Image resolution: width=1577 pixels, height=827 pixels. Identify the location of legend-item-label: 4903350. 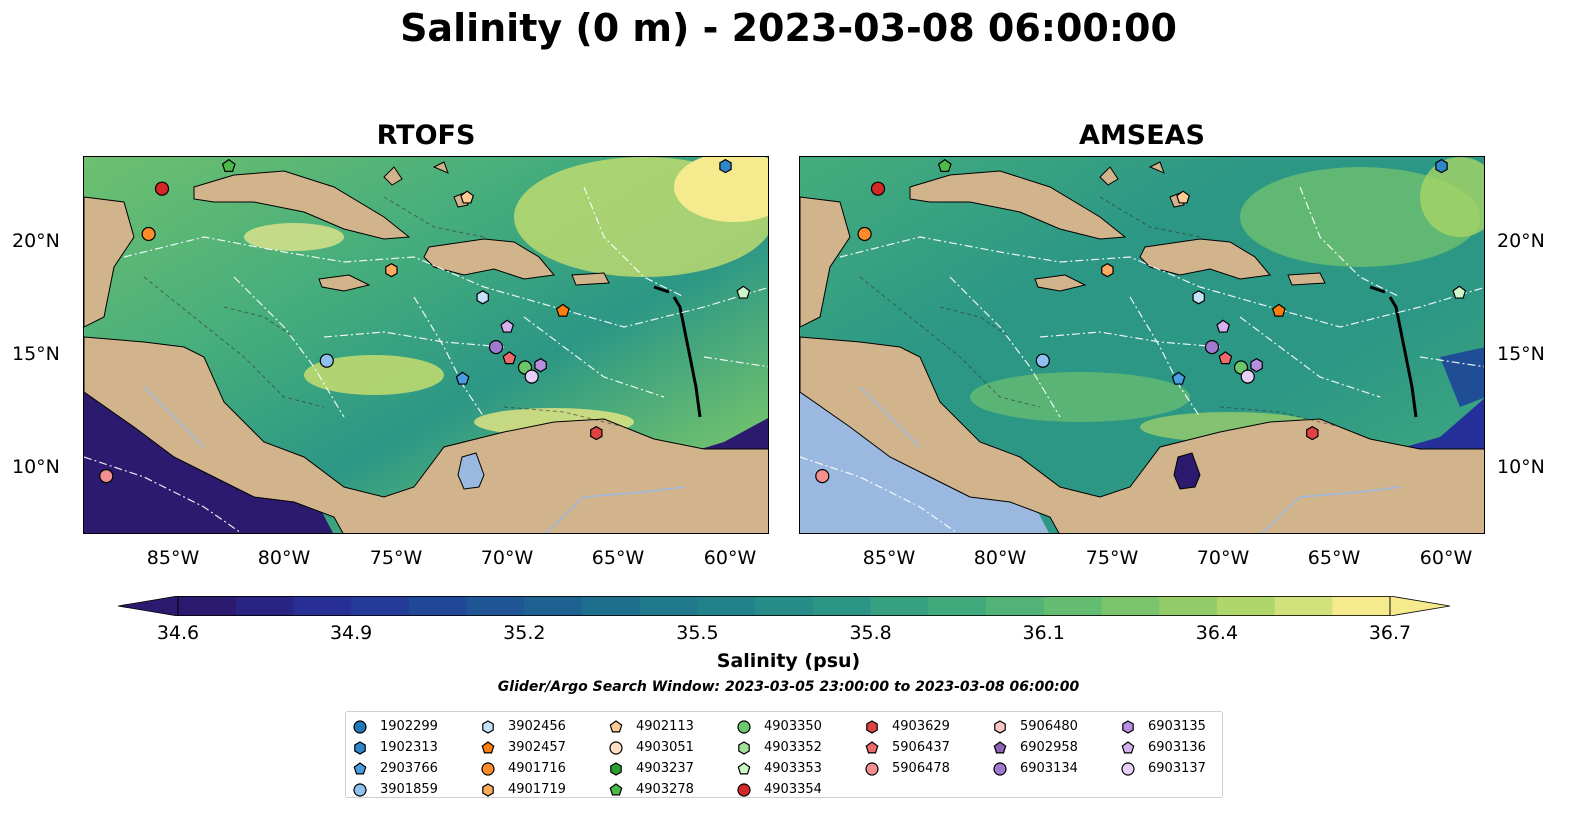
(793, 726).